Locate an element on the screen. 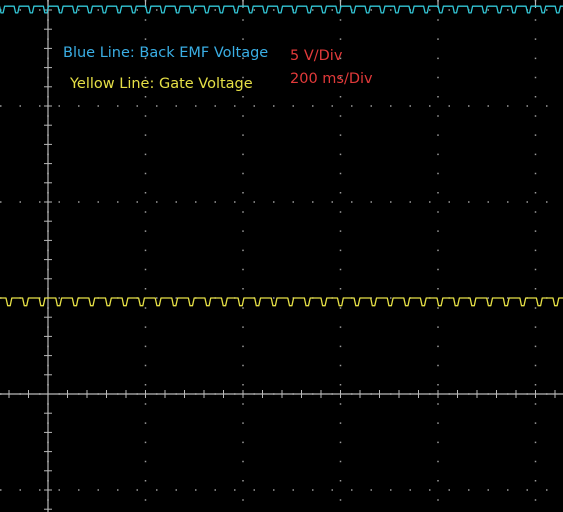  time-per-div-label: 200 ms/Div is located at coordinates (331, 79).